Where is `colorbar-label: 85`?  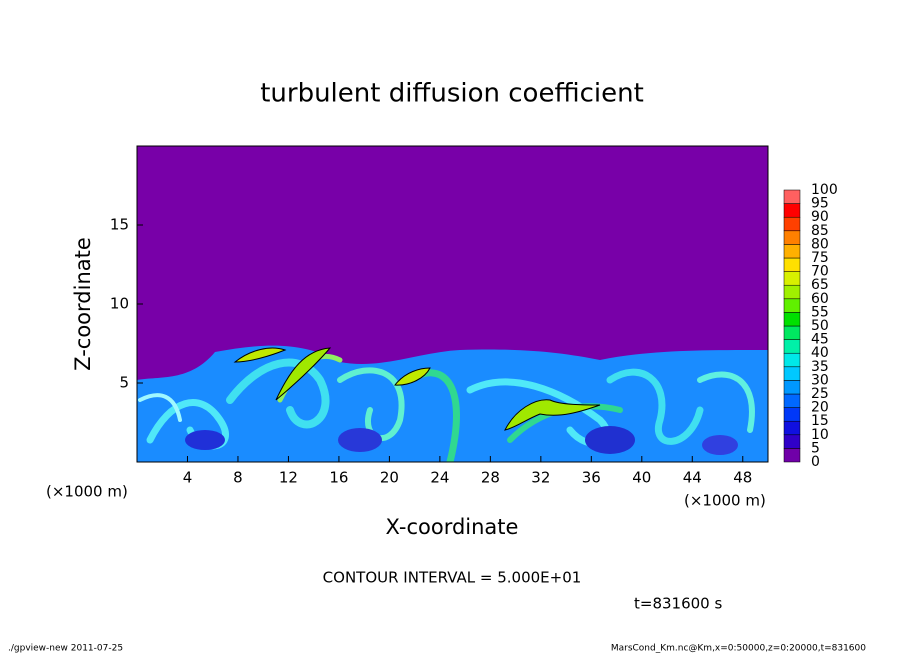
colorbar-label: 85 is located at coordinates (820, 231).